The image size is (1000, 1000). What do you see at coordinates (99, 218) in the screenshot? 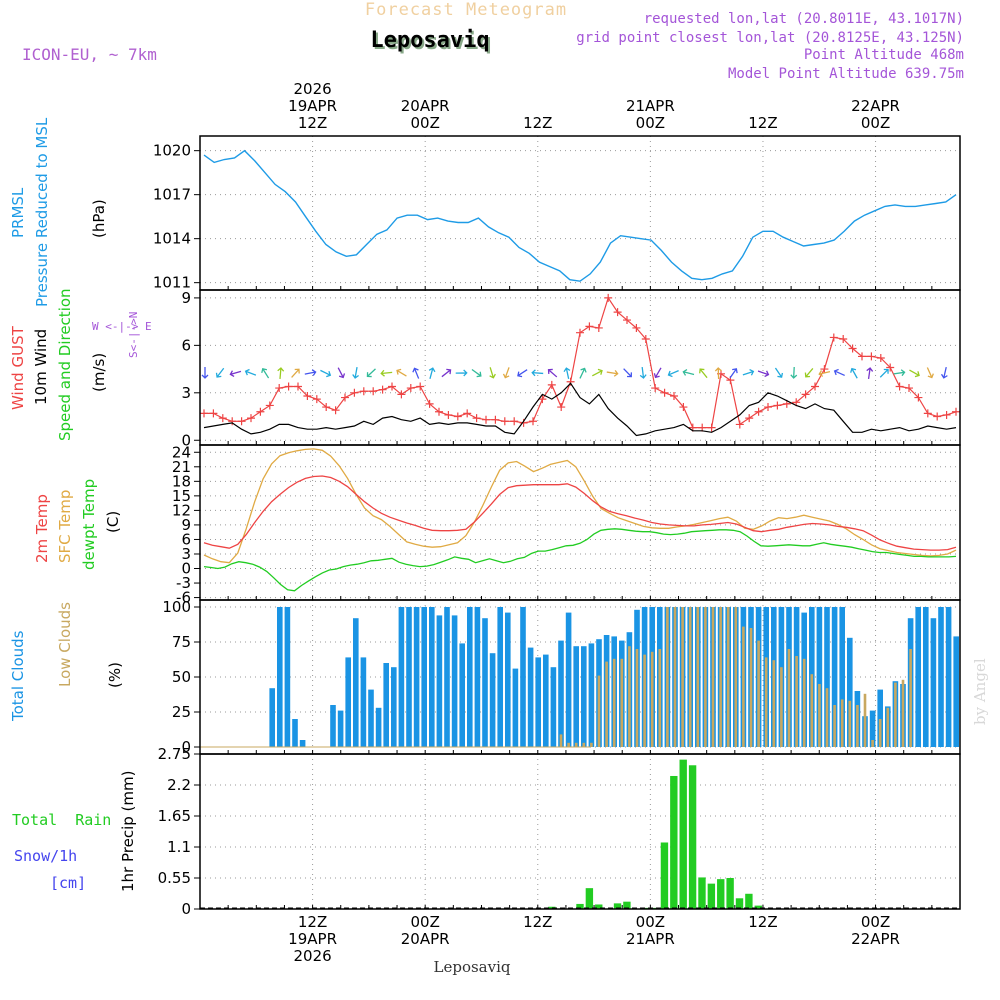
I see `pressure-unit: (hPa)` at bounding box center [99, 218].